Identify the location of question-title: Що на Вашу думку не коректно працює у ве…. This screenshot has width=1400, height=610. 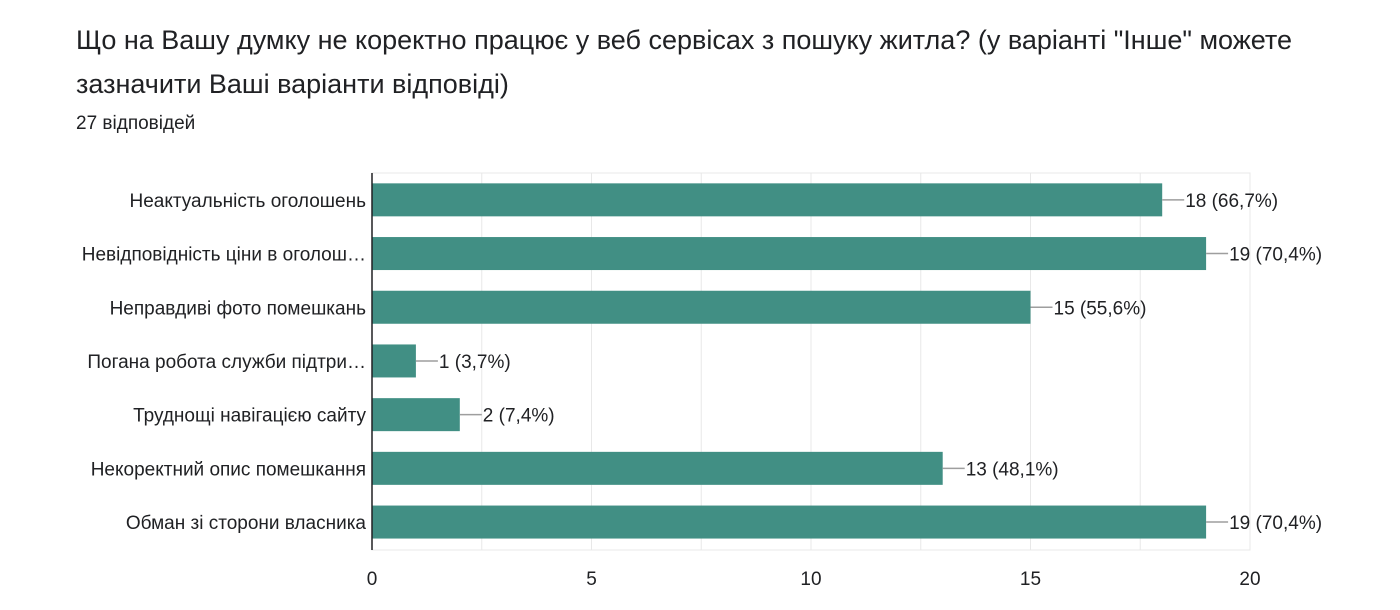
(684, 62).